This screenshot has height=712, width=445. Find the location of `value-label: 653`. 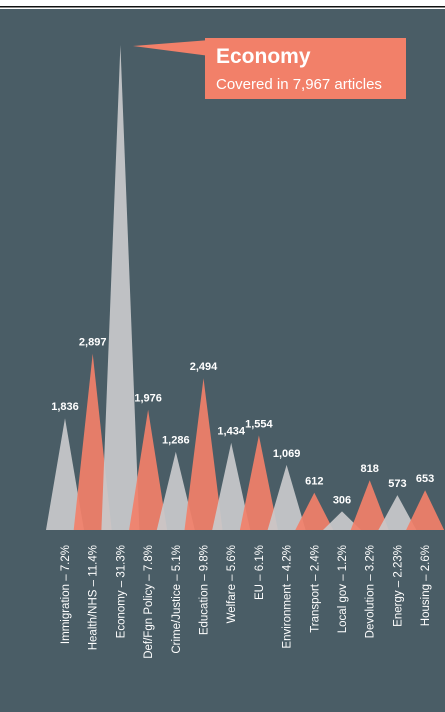

value-label: 653 is located at coordinates (425, 479).